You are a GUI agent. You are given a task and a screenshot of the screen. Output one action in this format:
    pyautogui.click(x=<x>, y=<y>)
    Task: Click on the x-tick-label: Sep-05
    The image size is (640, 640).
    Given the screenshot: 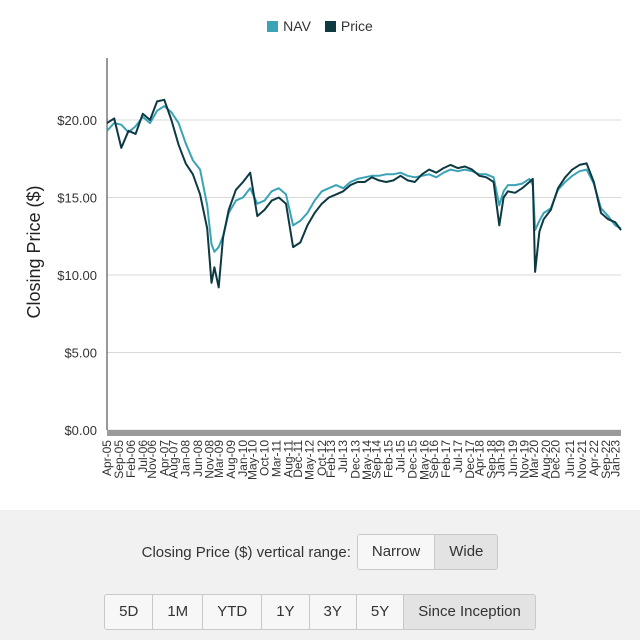 What is the action you would take?
    pyautogui.click(x=119, y=459)
    